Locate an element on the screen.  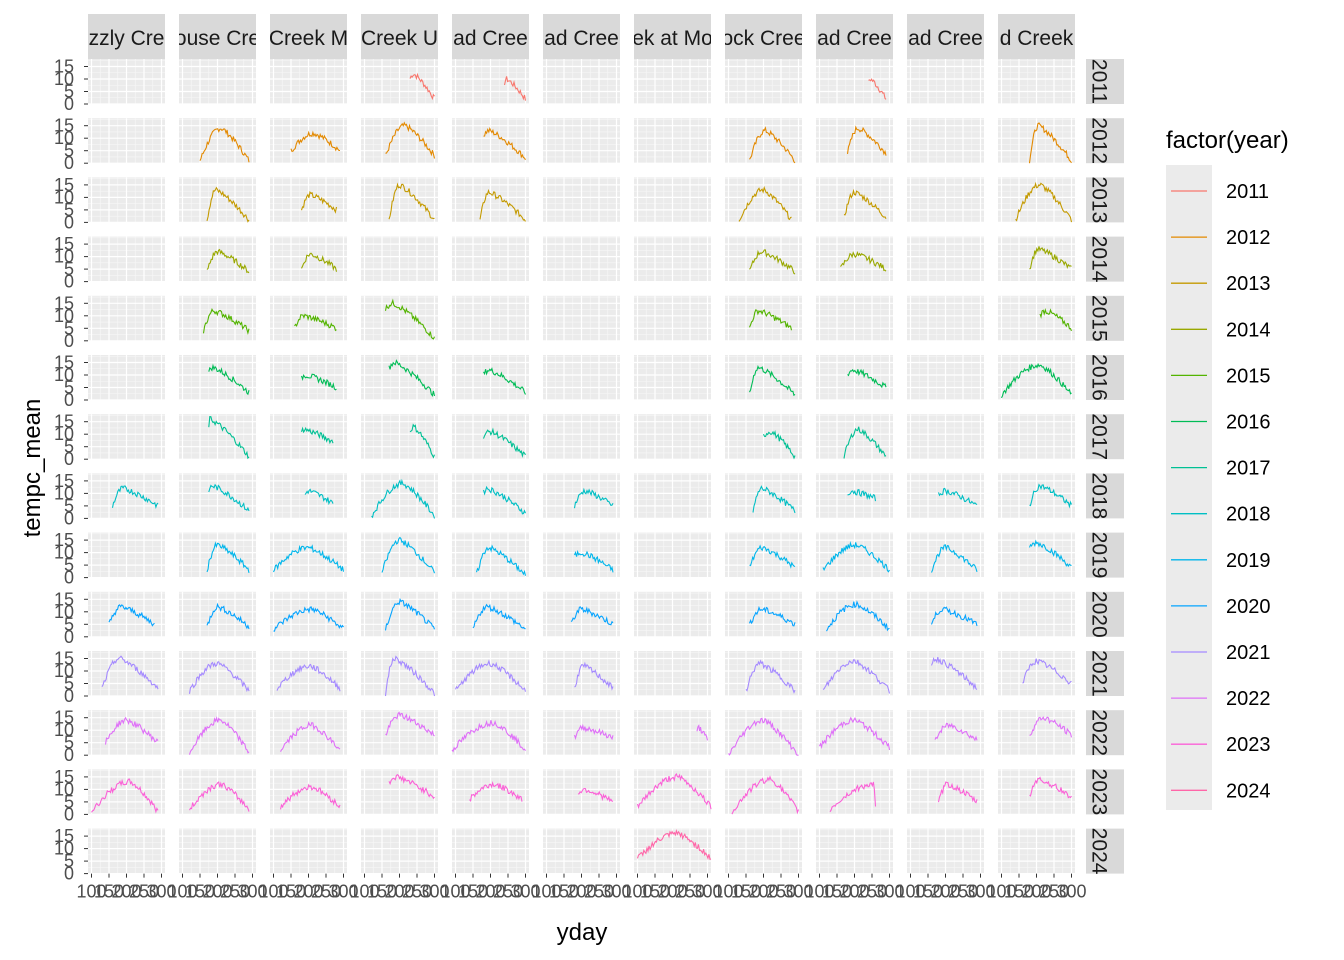
x-tick-label: 250 is located at coordinates (963, 892).